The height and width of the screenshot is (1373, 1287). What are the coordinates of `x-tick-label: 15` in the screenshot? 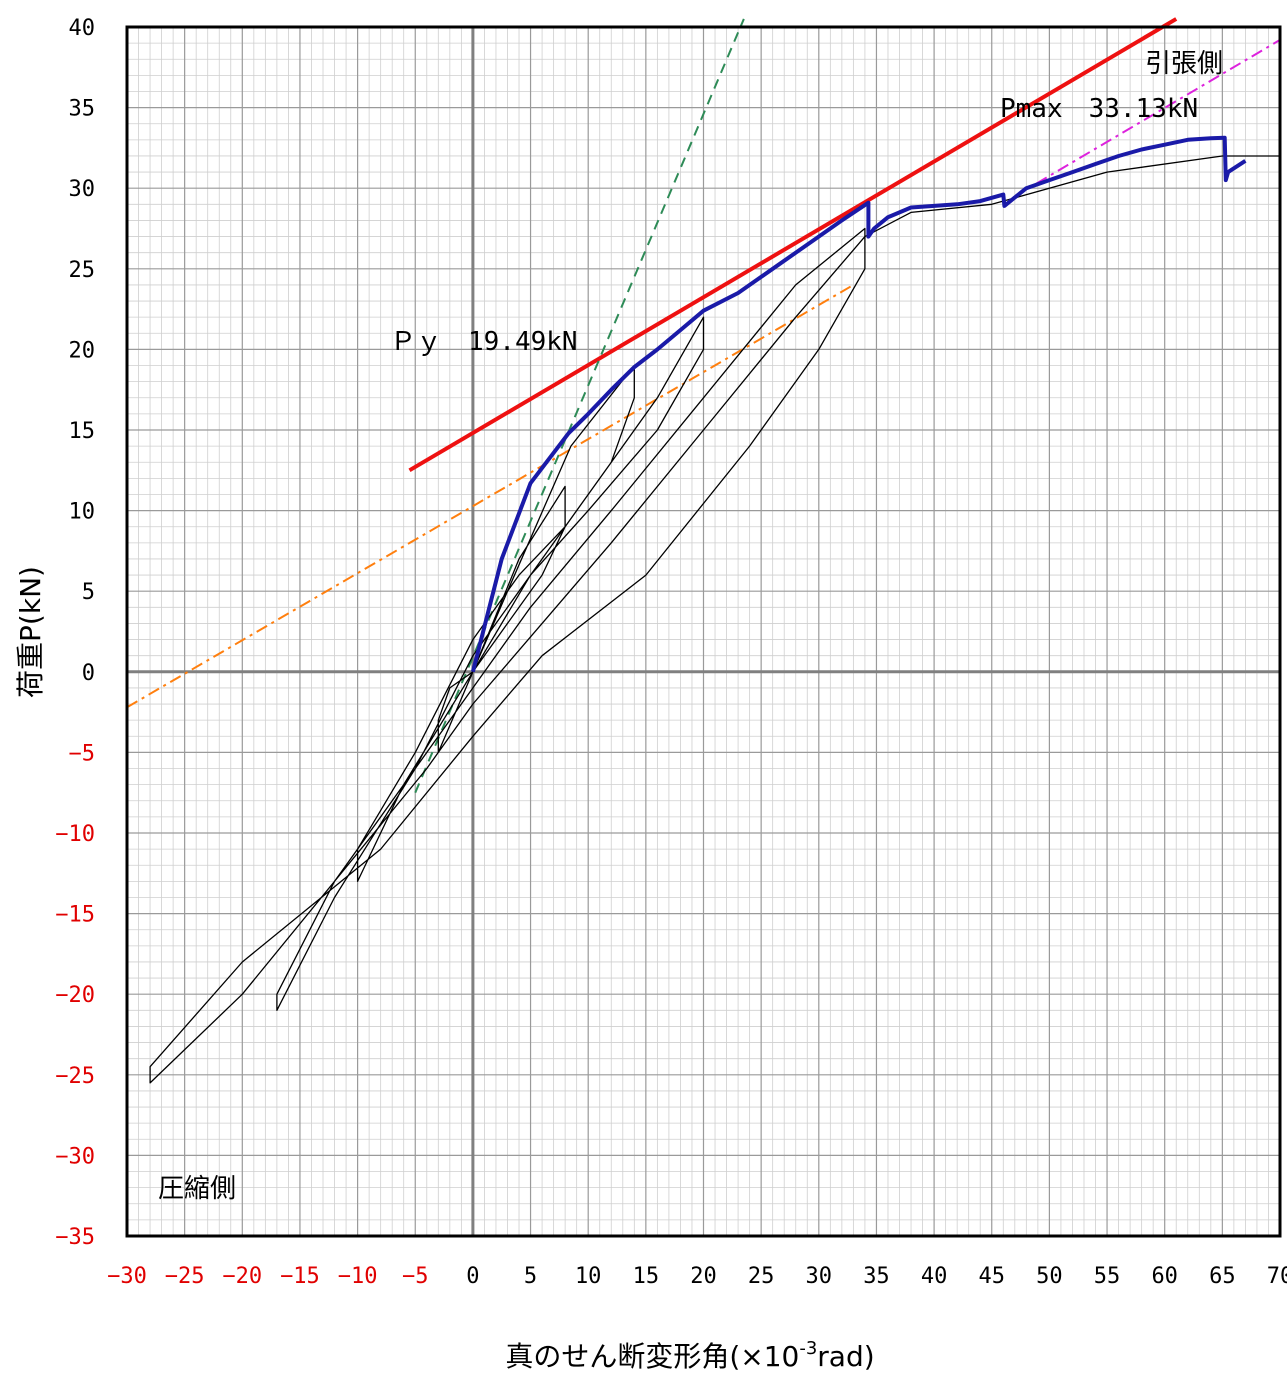 It's located at (646, 1276).